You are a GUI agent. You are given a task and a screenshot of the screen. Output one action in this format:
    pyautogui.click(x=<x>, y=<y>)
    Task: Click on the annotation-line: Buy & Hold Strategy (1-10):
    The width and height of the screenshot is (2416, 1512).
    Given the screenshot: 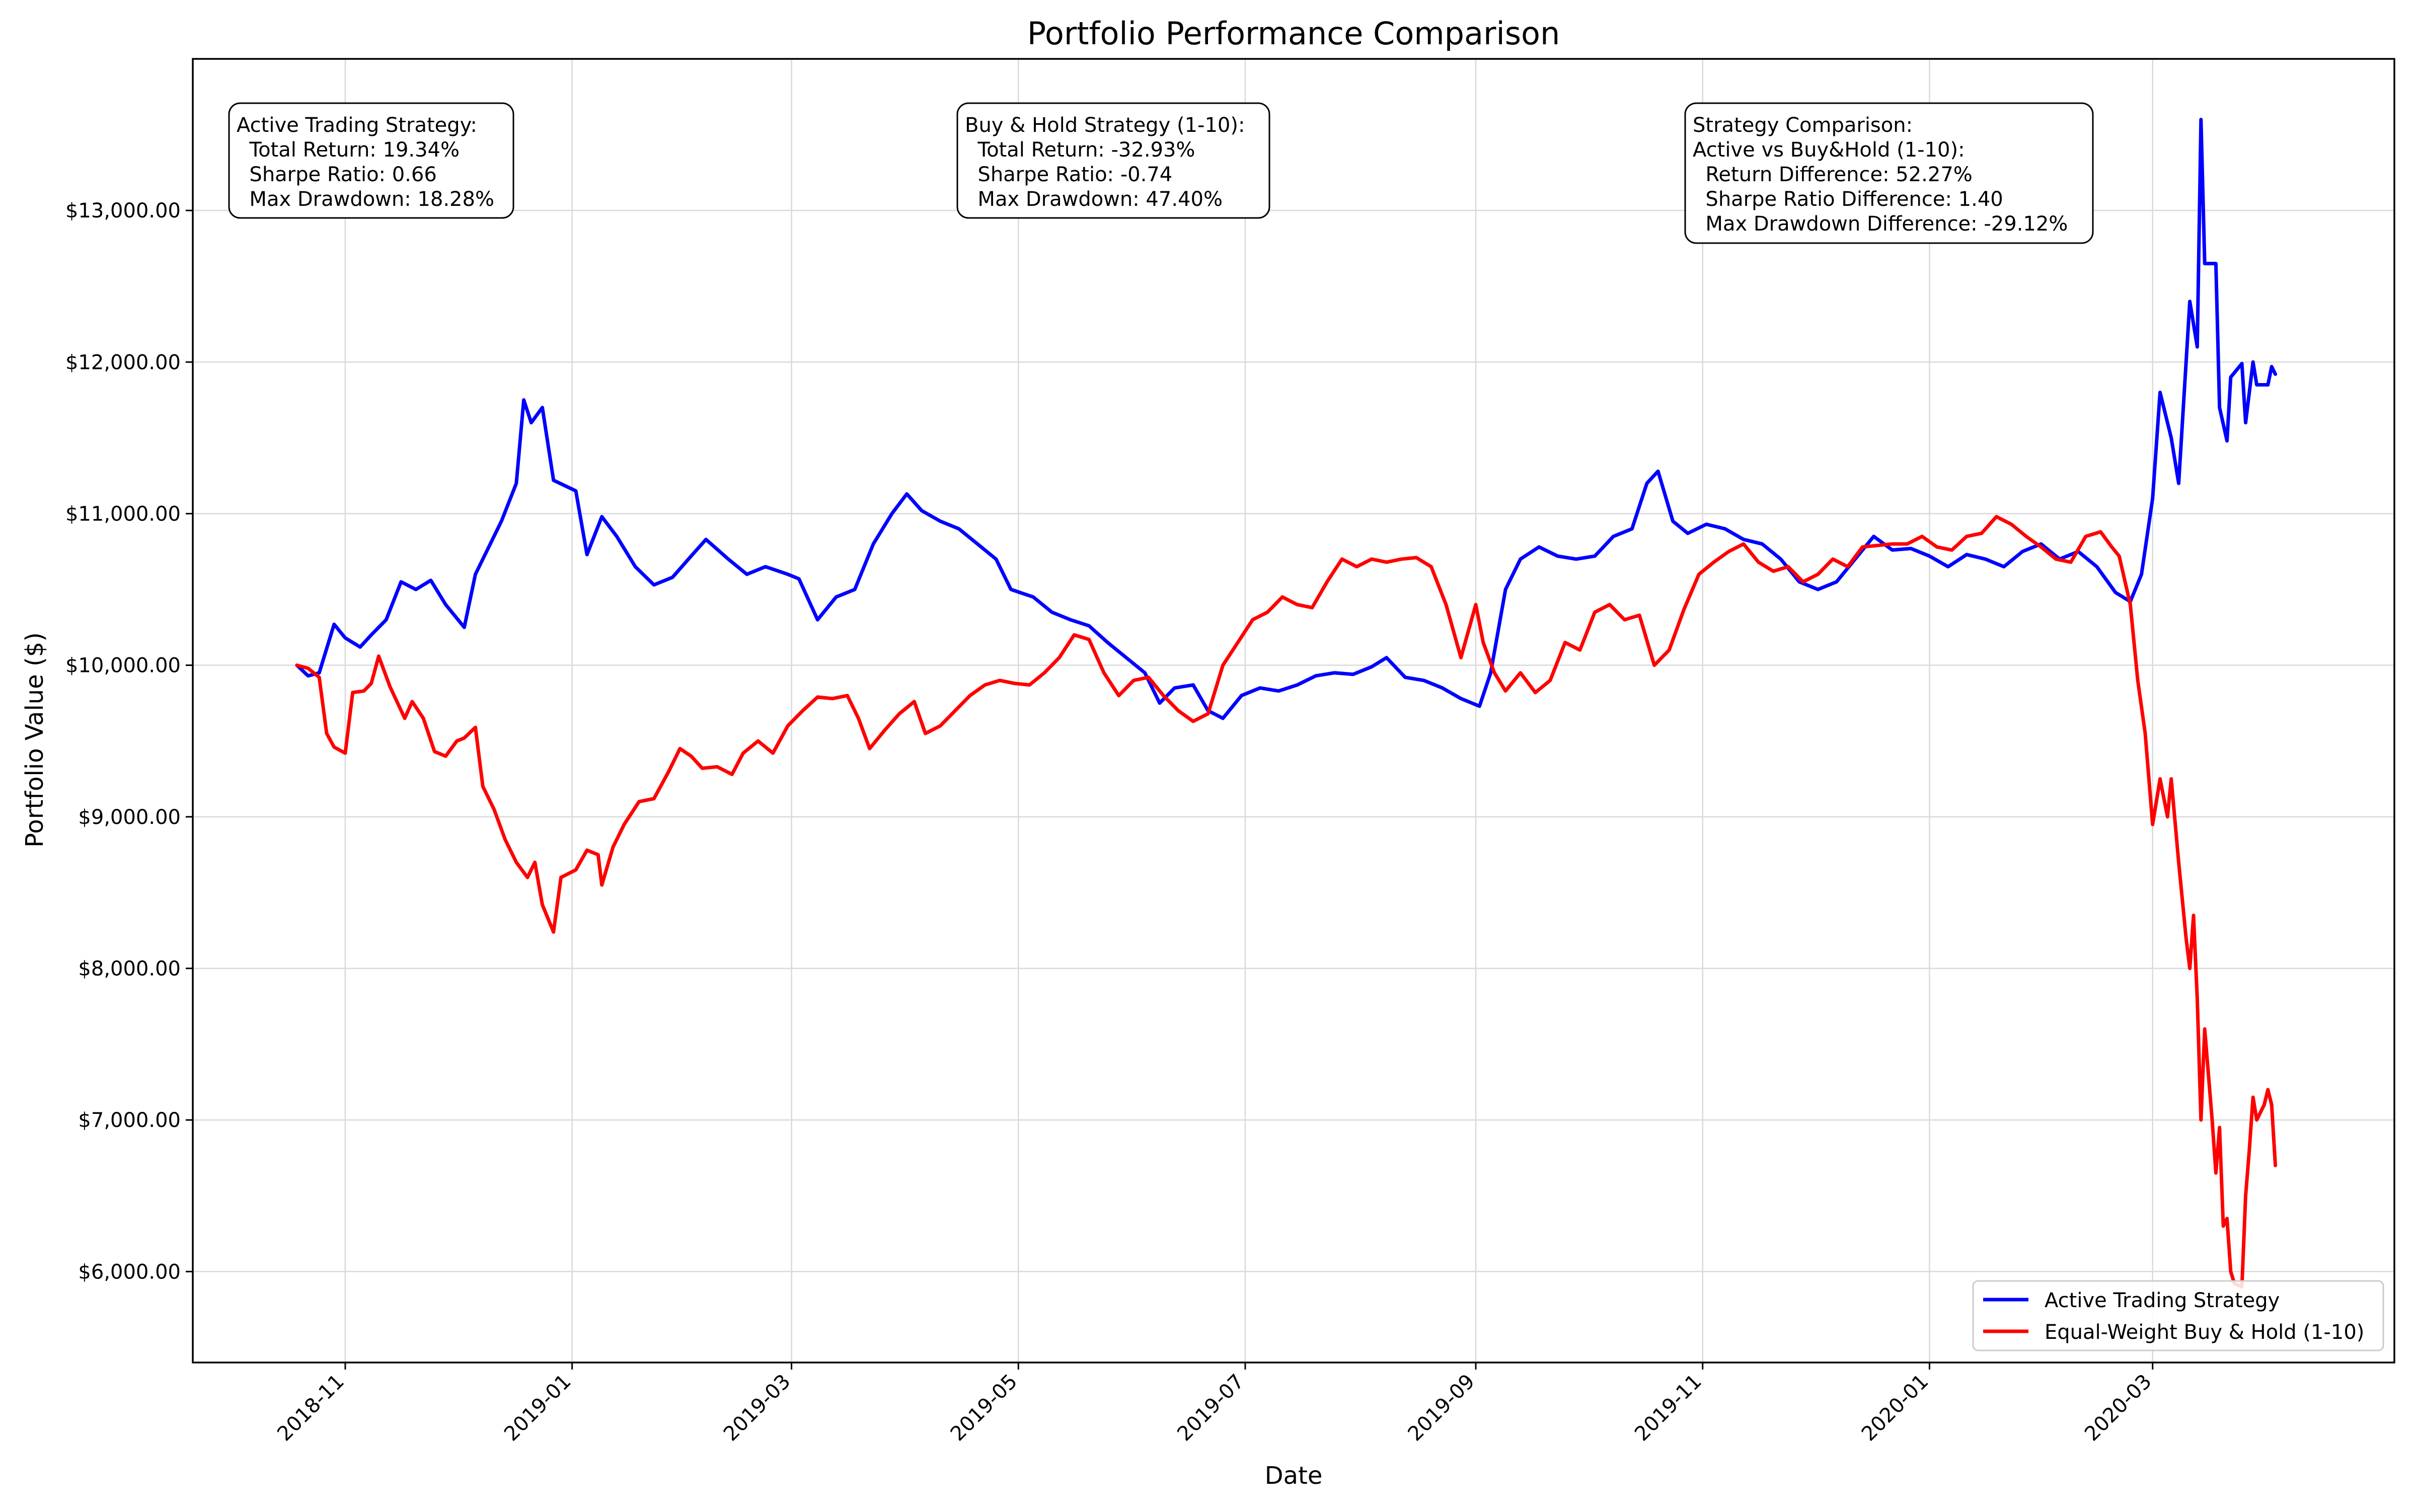 What is the action you would take?
    pyautogui.click(x=1105, y=125)
    